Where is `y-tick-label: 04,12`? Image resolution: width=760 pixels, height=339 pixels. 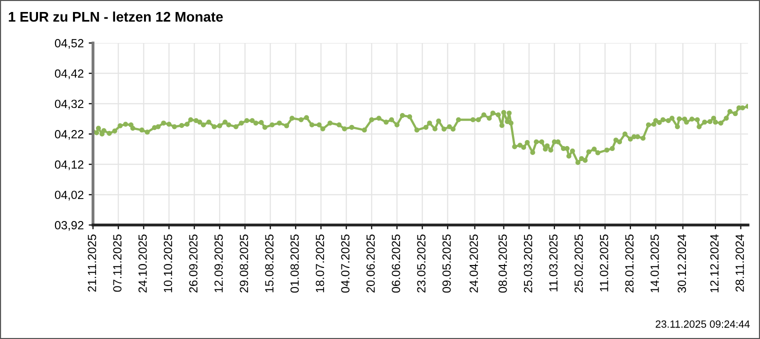
y-tick-label: 04,12 is located at coordinates (69, 165).